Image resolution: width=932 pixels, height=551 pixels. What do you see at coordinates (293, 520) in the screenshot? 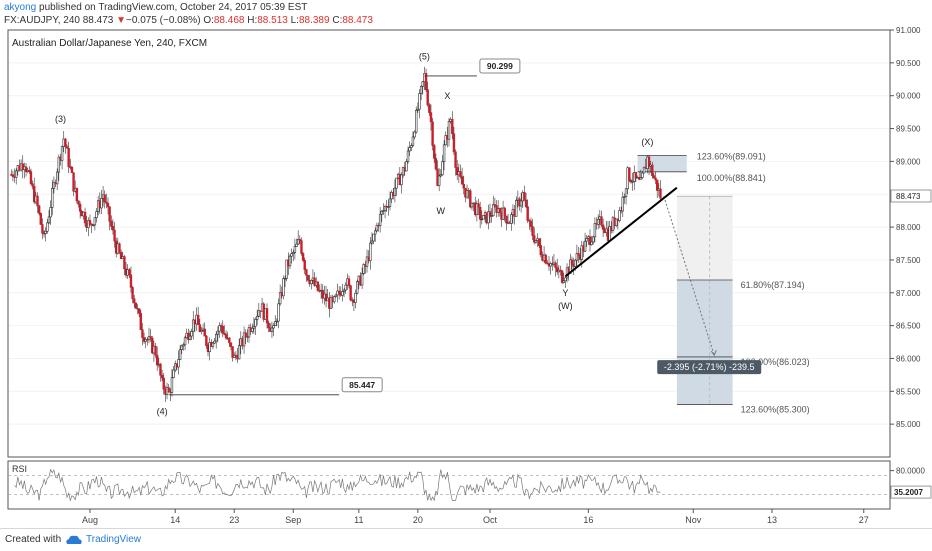
I see `x-tick-label: Sep` at bounding box center [293, 520].